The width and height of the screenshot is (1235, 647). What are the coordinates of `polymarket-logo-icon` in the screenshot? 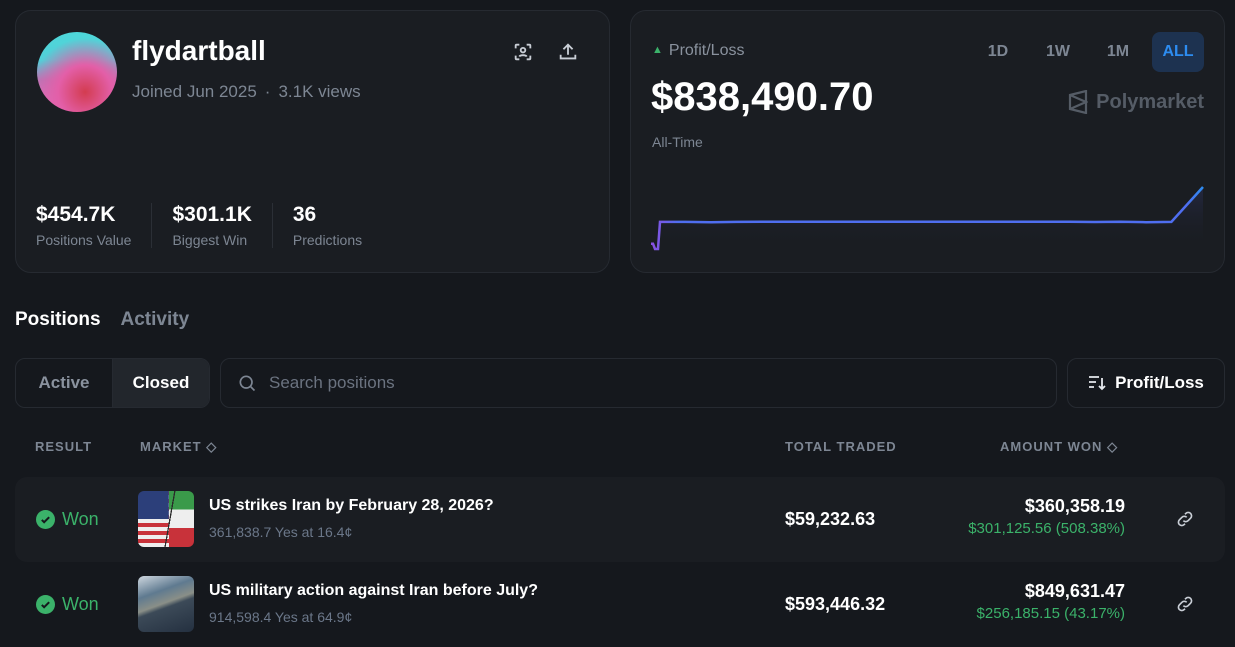 It's located at (1079, 102).